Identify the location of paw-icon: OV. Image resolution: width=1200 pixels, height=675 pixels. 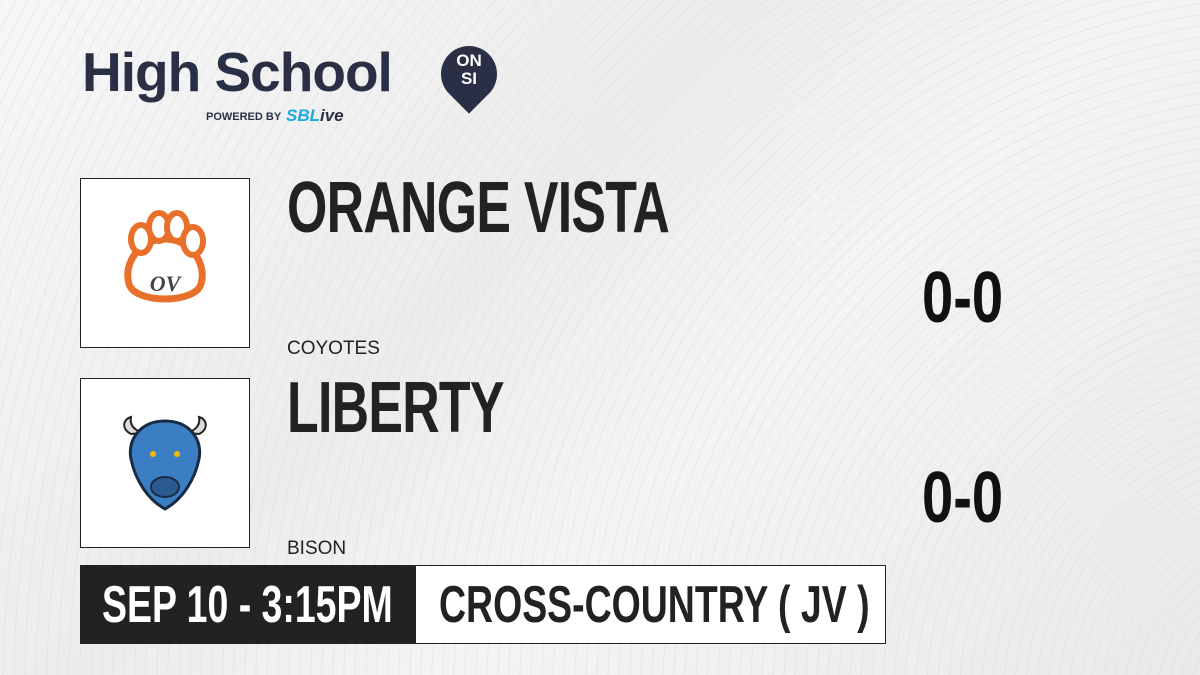
(165, 256).